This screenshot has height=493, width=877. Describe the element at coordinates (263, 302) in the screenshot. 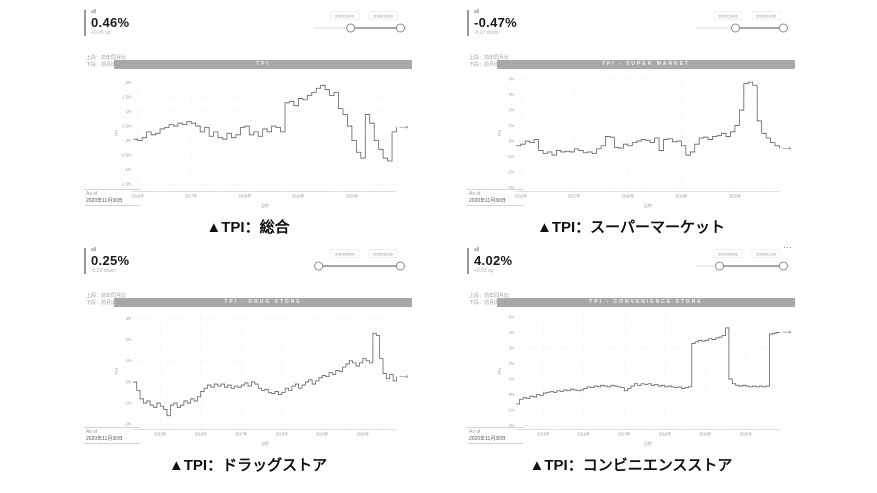

I see `chart-title-bar: TPI - DRUG STORE` at that location.